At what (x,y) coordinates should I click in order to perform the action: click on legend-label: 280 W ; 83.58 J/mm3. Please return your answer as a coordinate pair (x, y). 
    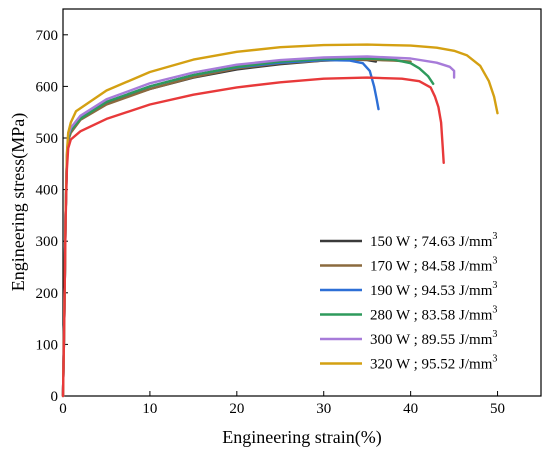
    Looking at the image, I should click on (433, 314).